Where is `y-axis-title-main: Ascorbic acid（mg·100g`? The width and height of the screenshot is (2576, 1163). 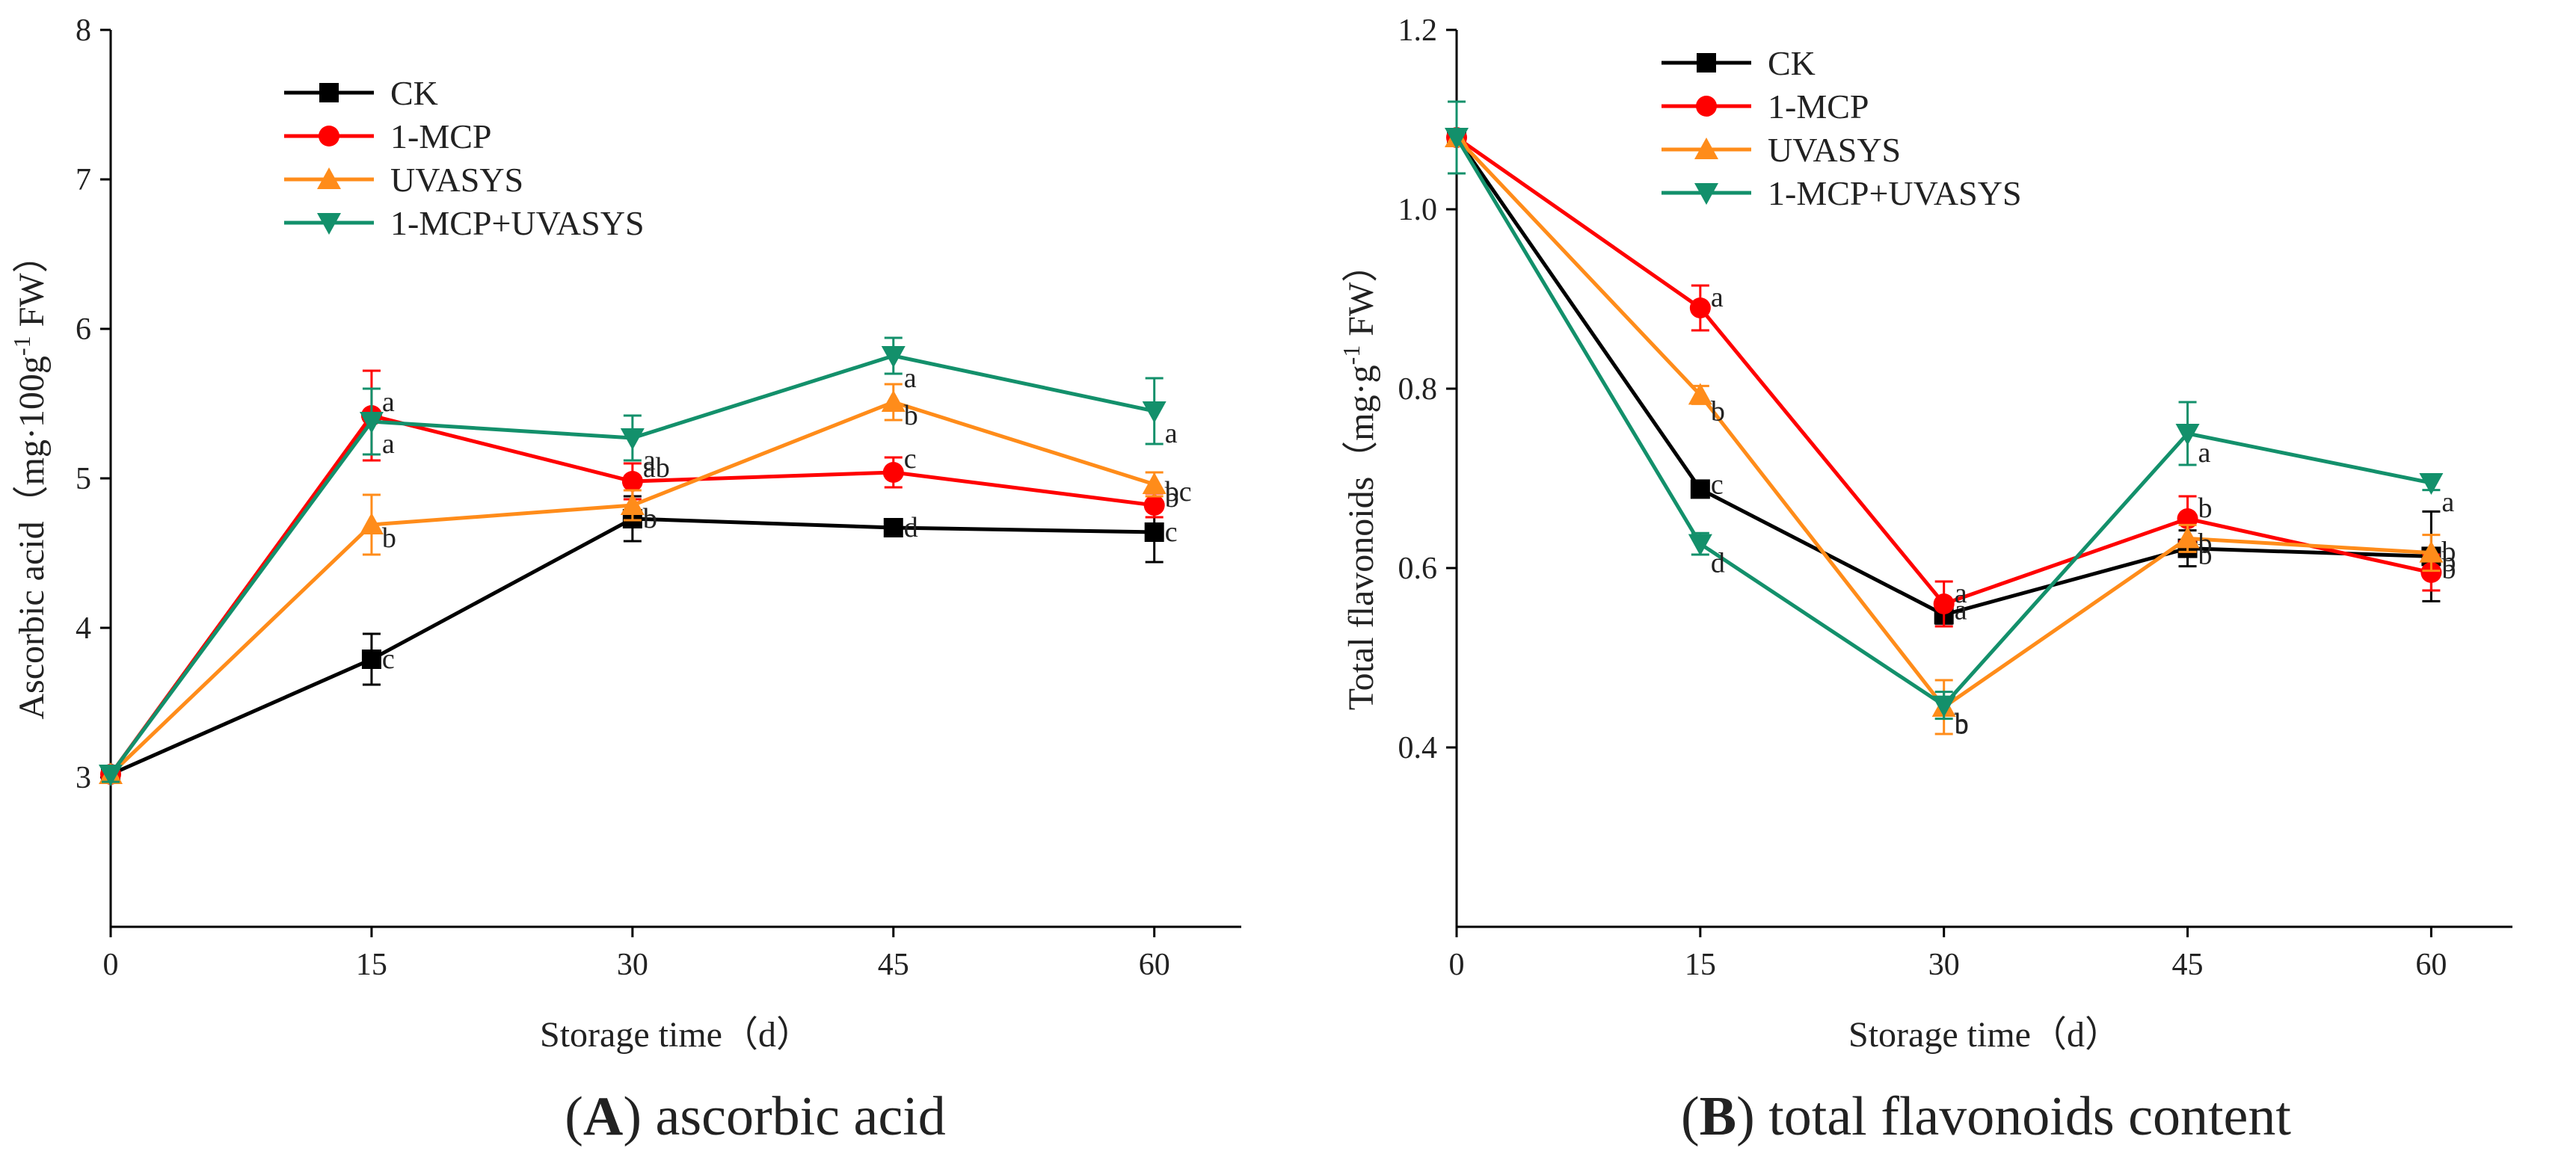 y-axis-title-main: Ascorbic acid（mg·100g is located at coordinates (32, 538).